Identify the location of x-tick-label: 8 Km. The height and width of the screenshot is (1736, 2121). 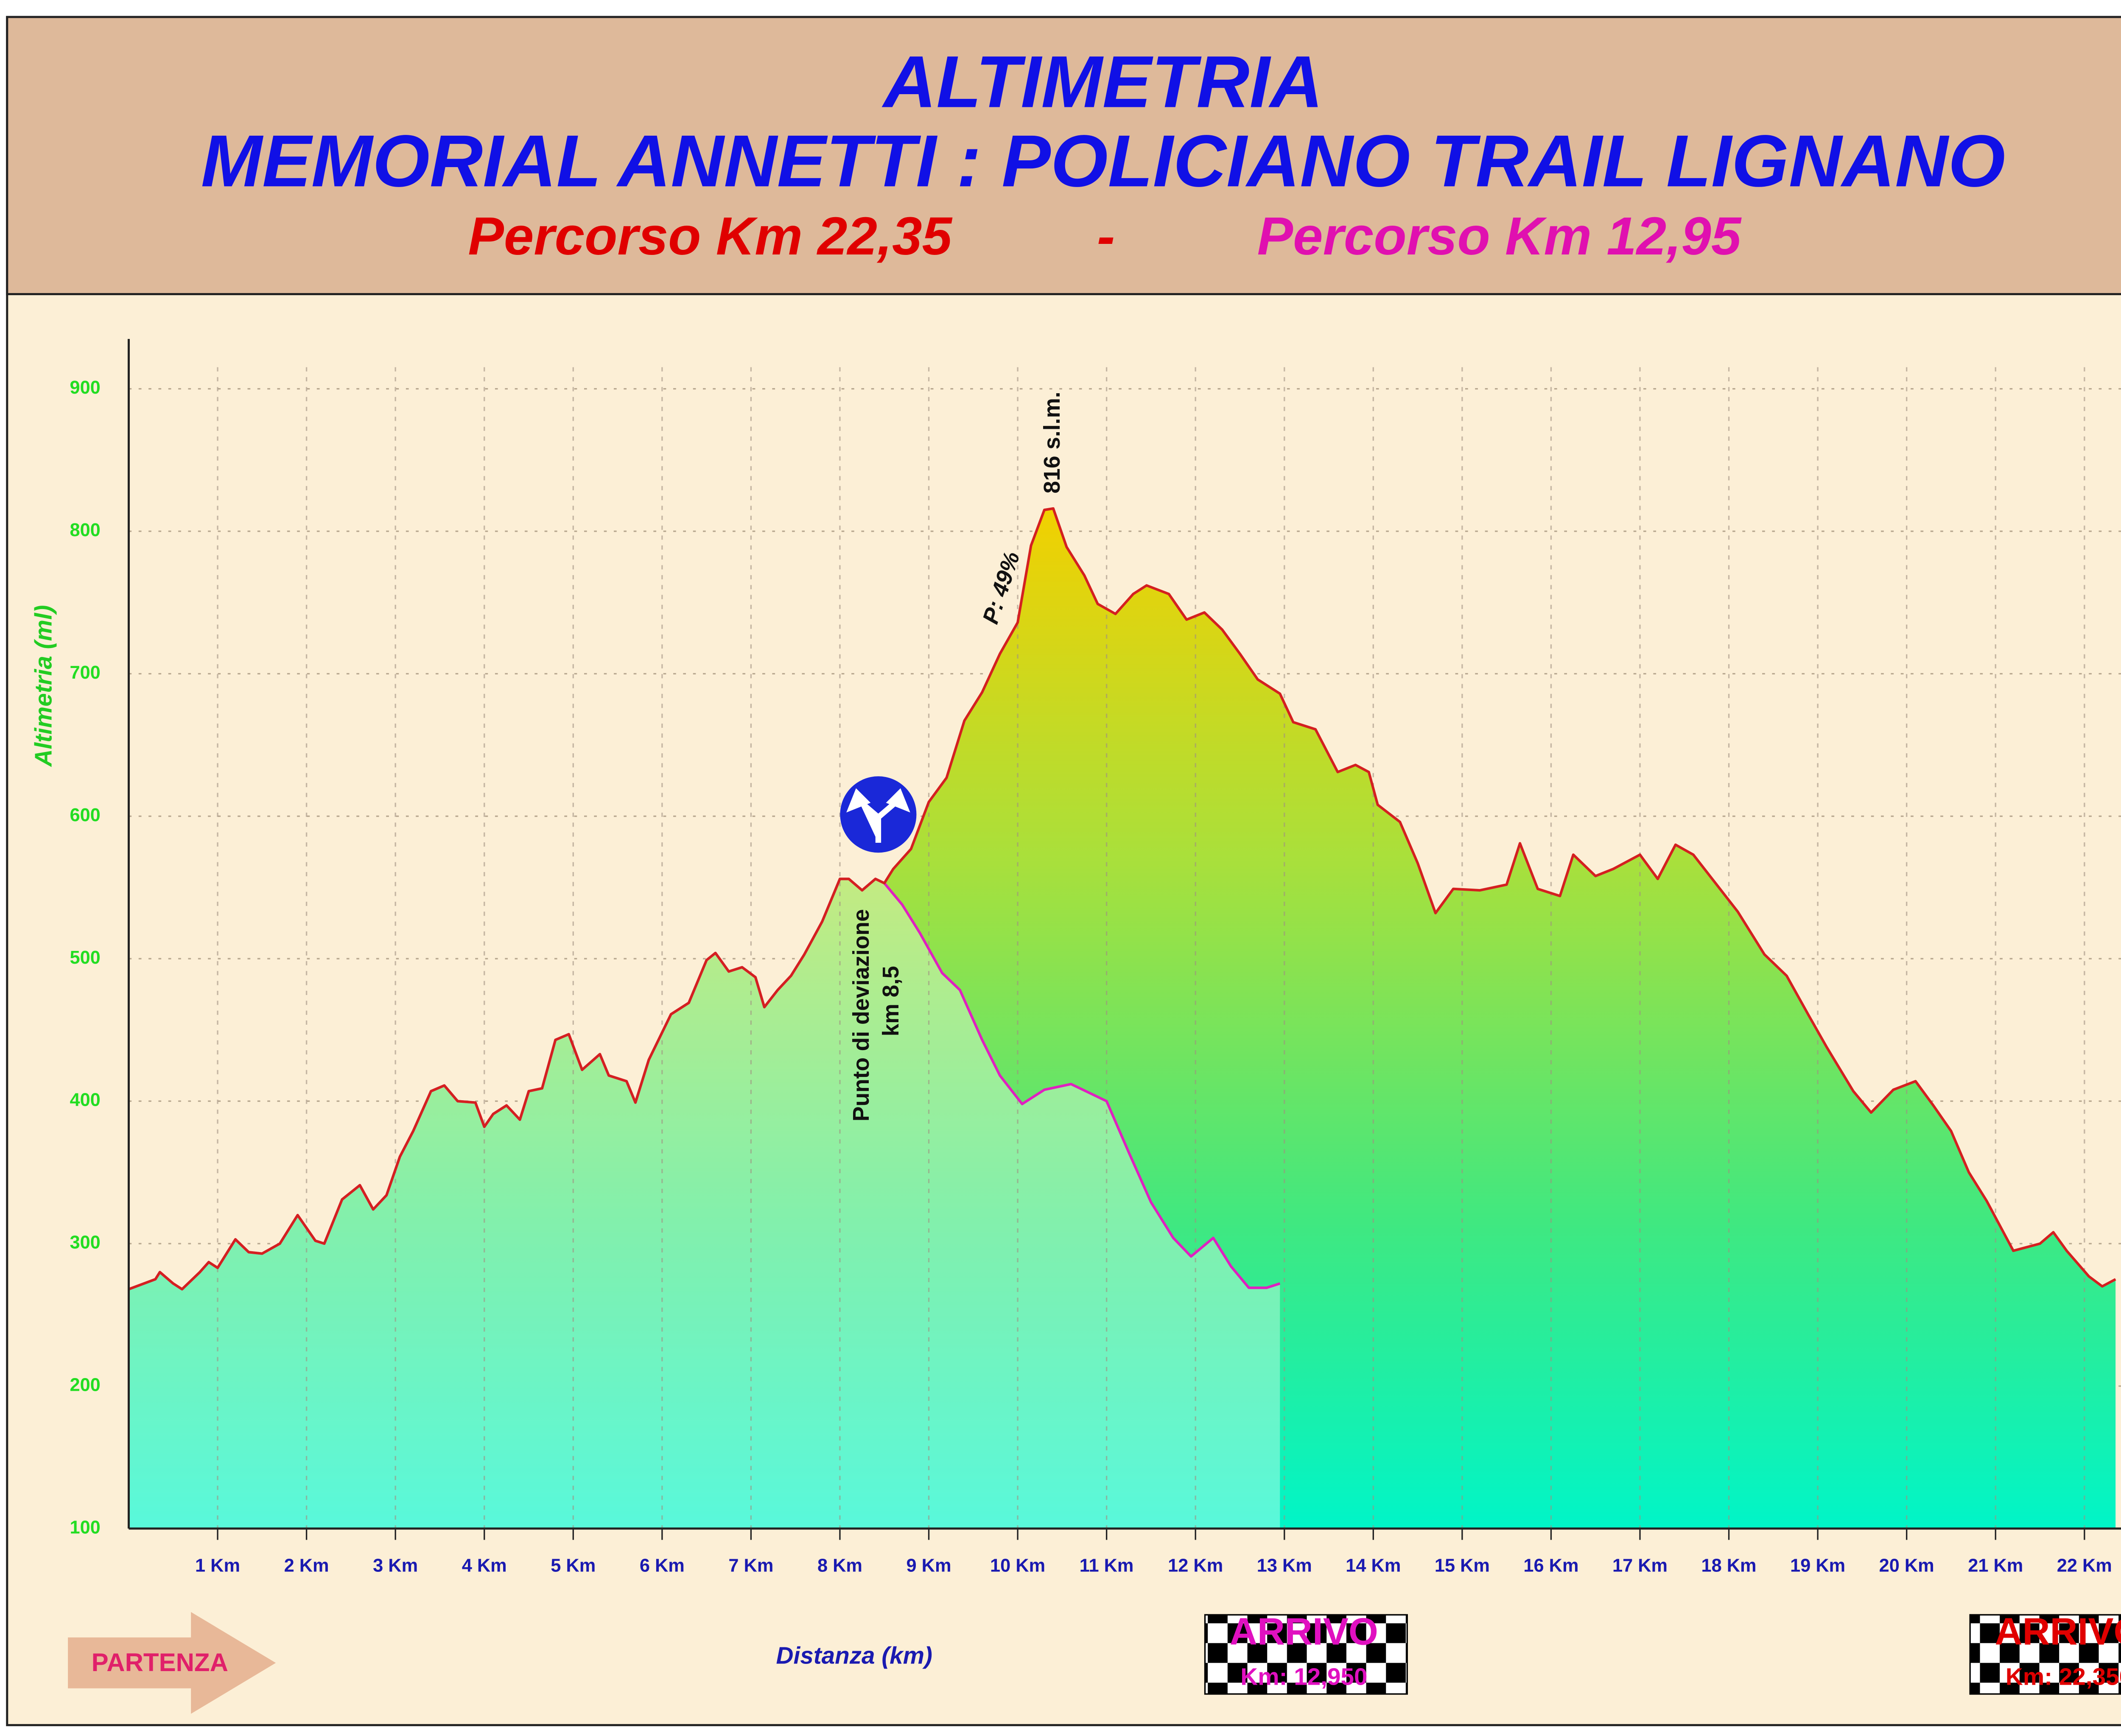
(840, 1565).